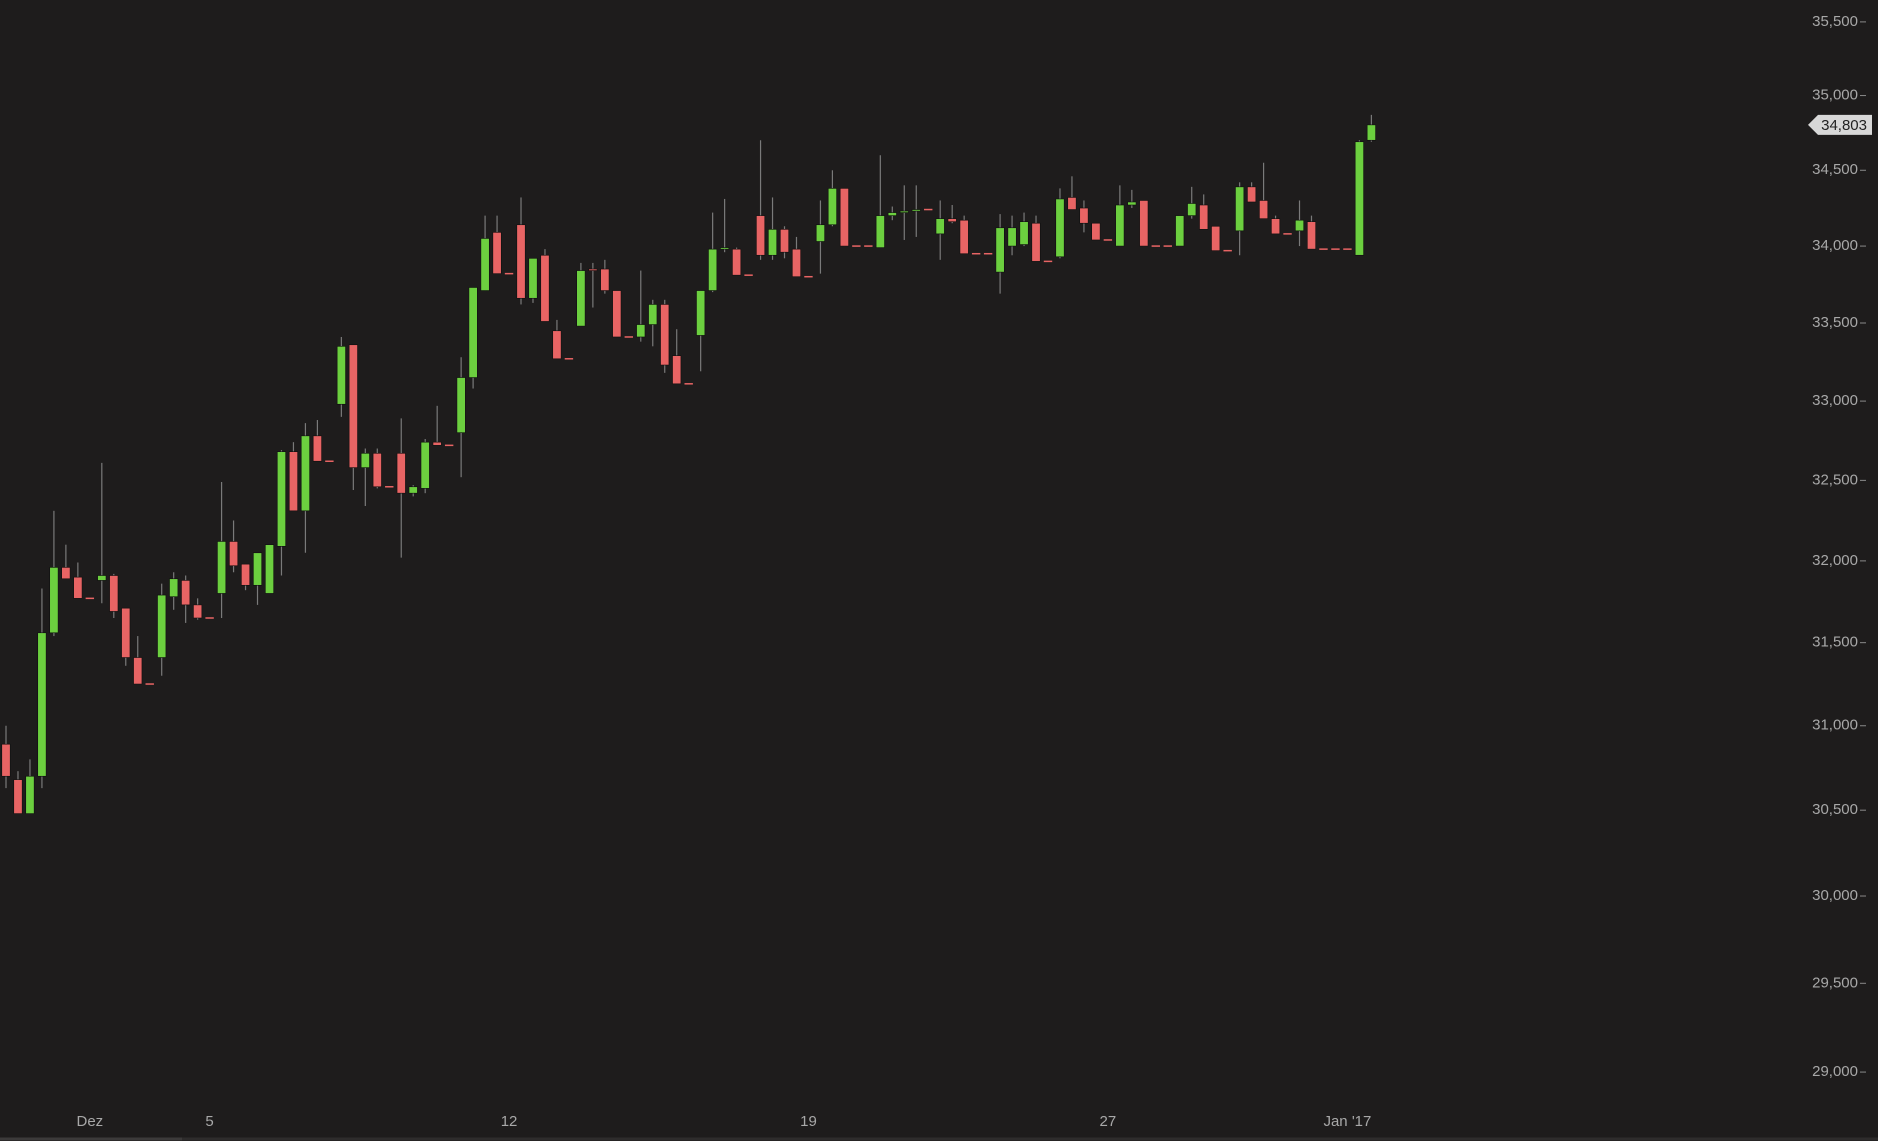  Describe the element at coordinates (1835, 245) in the screenshot. I see `y-tick-label: 34,000` at that location.